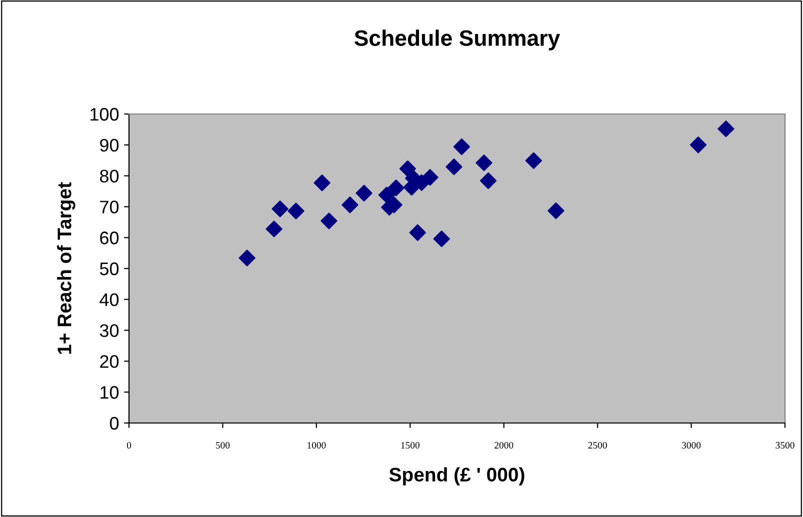 The image size is (803, 517). What do you see at coordinates (109, 207) in the screenshot?
I see `y-tick-label: 70` at bounding box center [109, 207].